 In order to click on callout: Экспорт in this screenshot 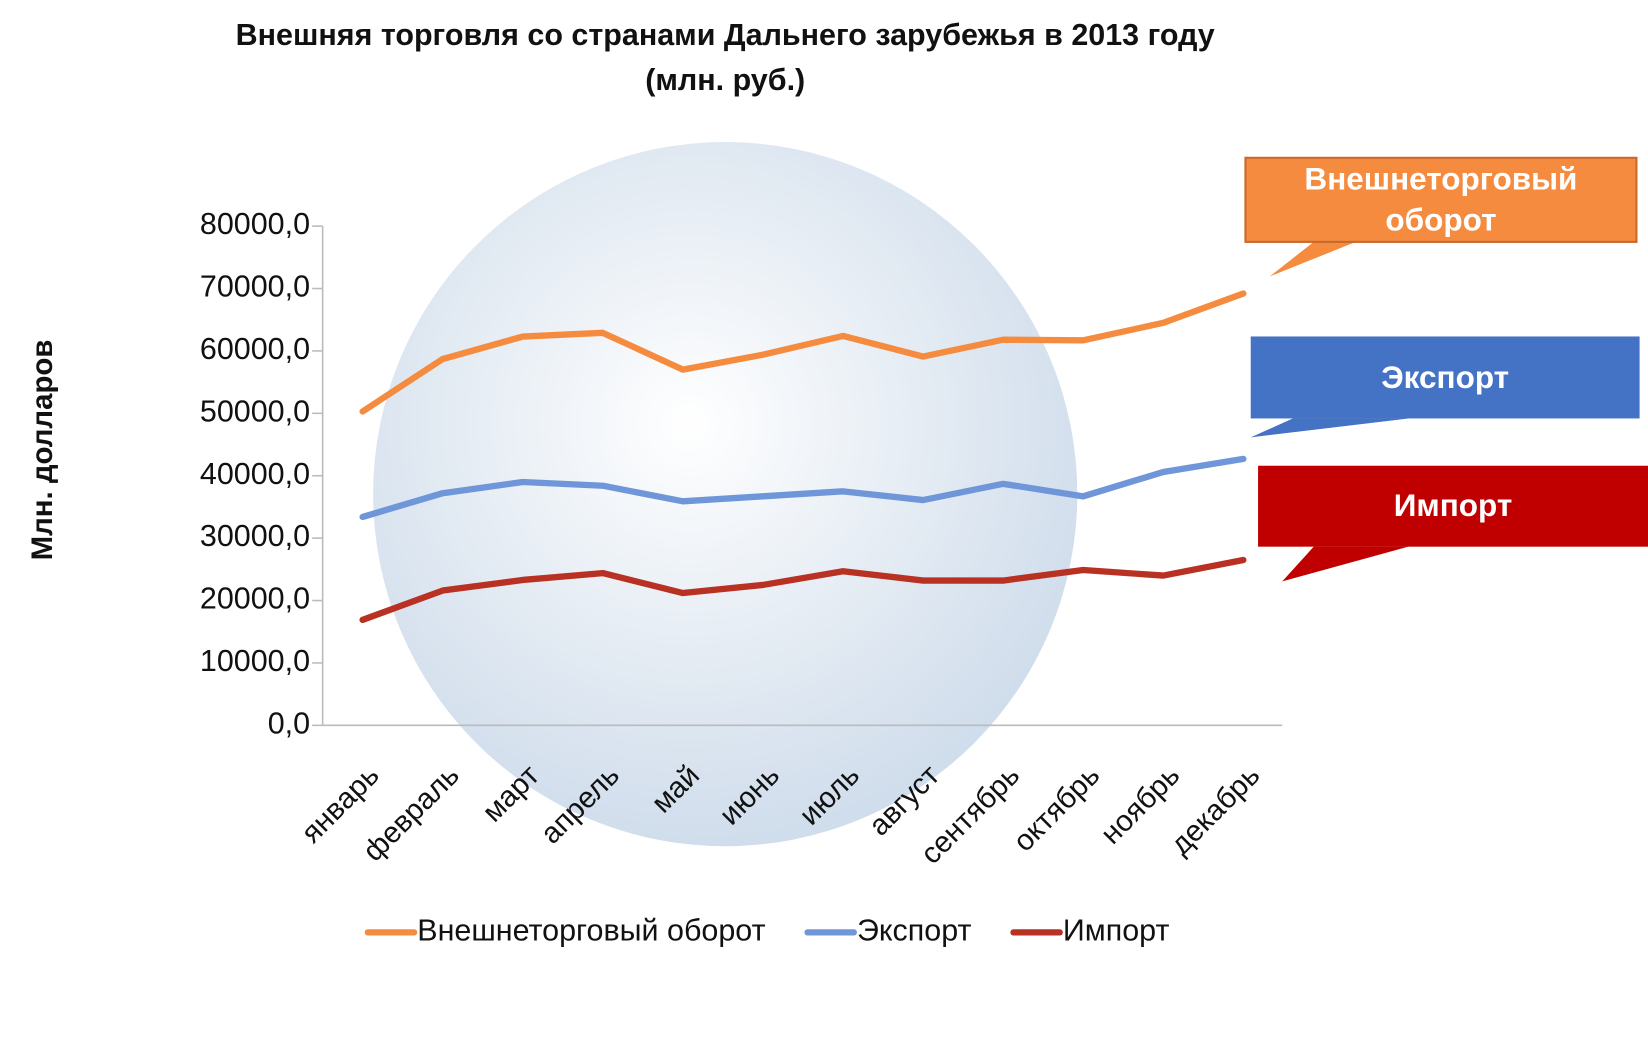, I will do `click(1445, 387)`.